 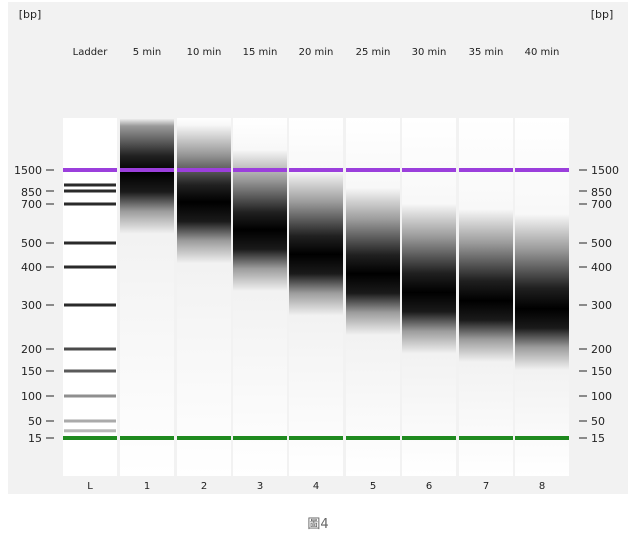 I want to click on size-label-left-850: 850, so click(x=31, y=192).